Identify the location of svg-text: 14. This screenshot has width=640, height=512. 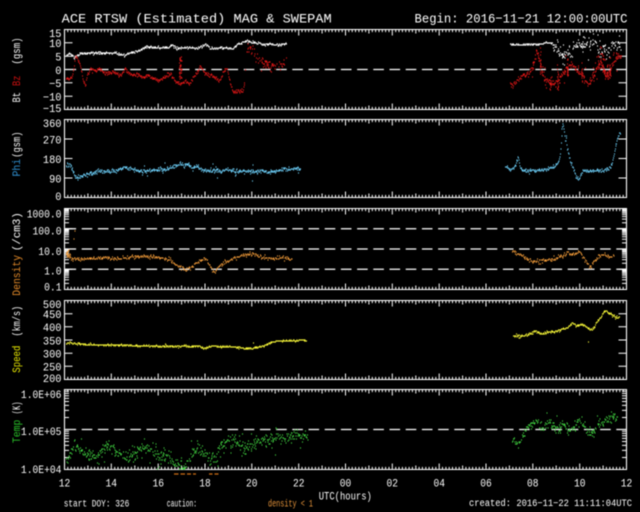
(112, 484).